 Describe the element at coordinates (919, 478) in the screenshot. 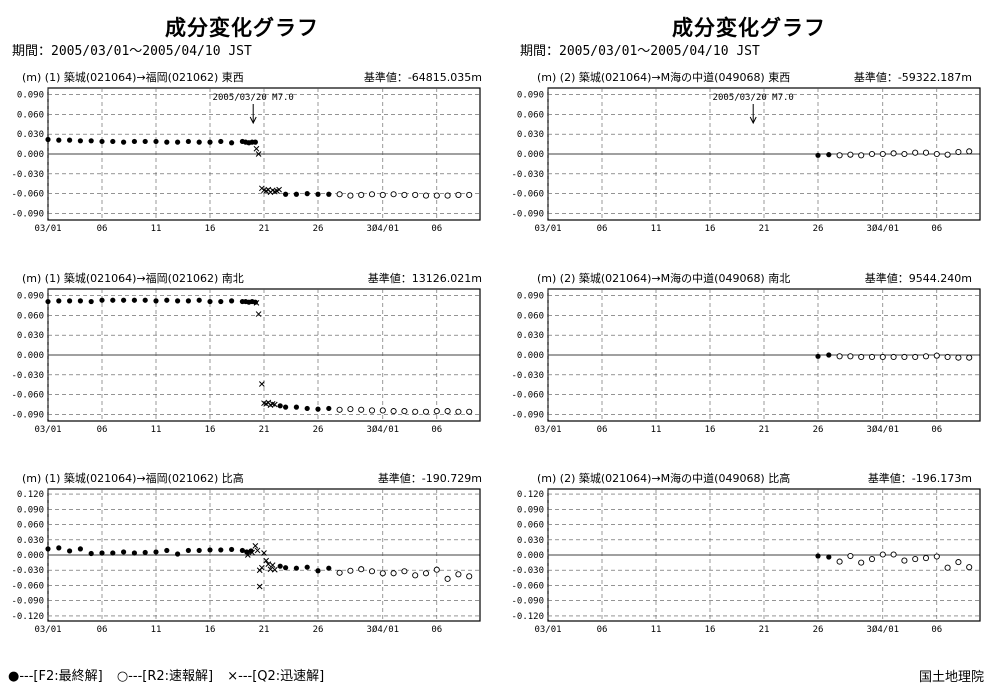

I see `reference-value: 基準値：-196.173m` at that location.